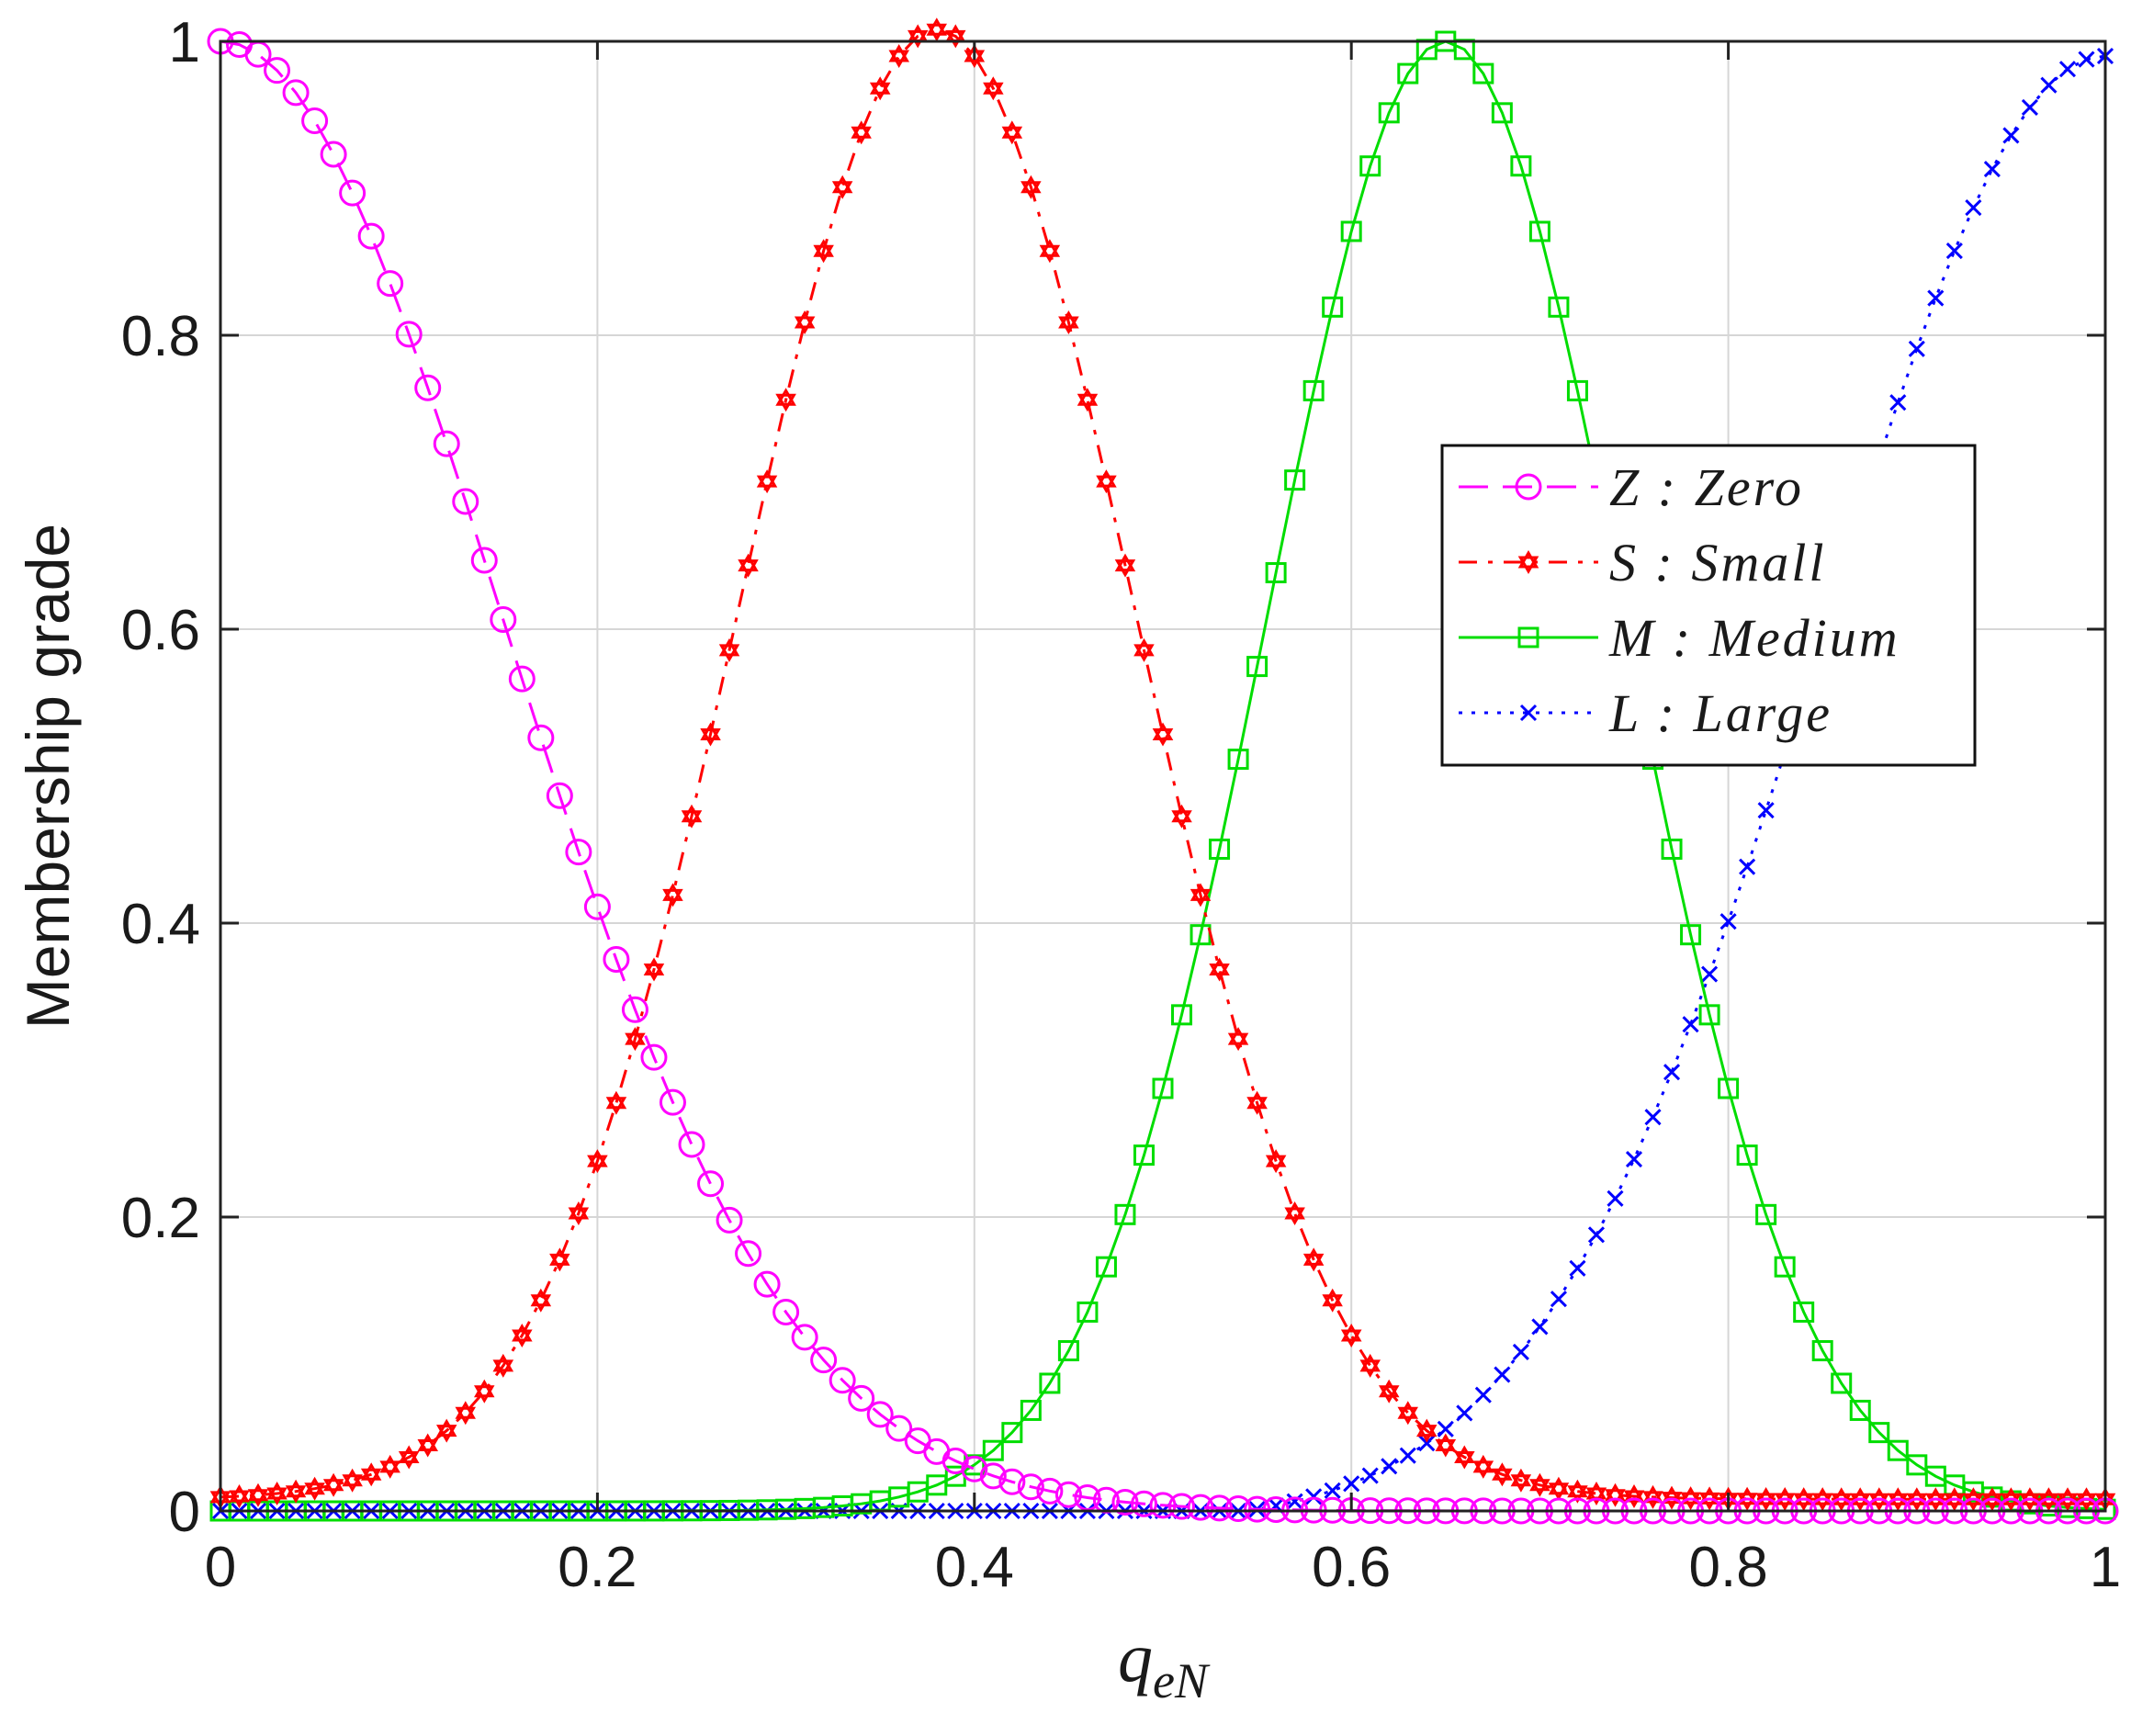 This screenshot has width=2131, height=1736. What do you see at coordinates (2105, 1567) in the screenshot?
I see `x-tick-label: 1` at bounding box center [2105, 1567].